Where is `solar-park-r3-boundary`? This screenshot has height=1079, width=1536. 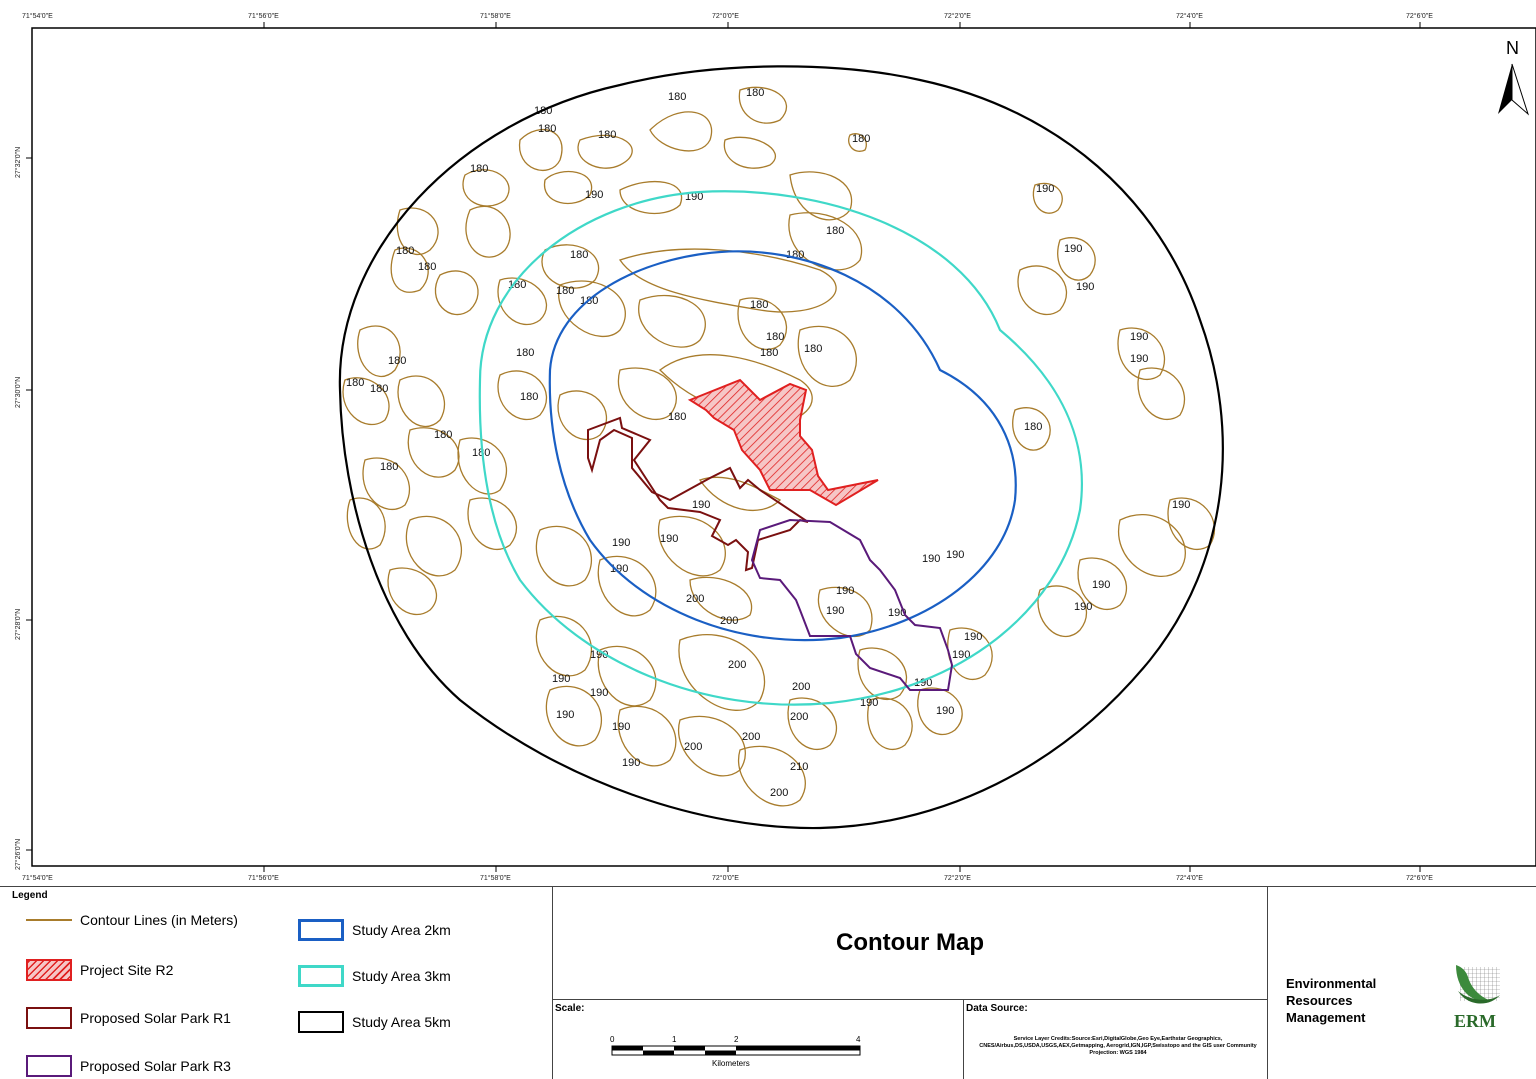 solar-park-r3-boundary is located at coordinates (852, 604).